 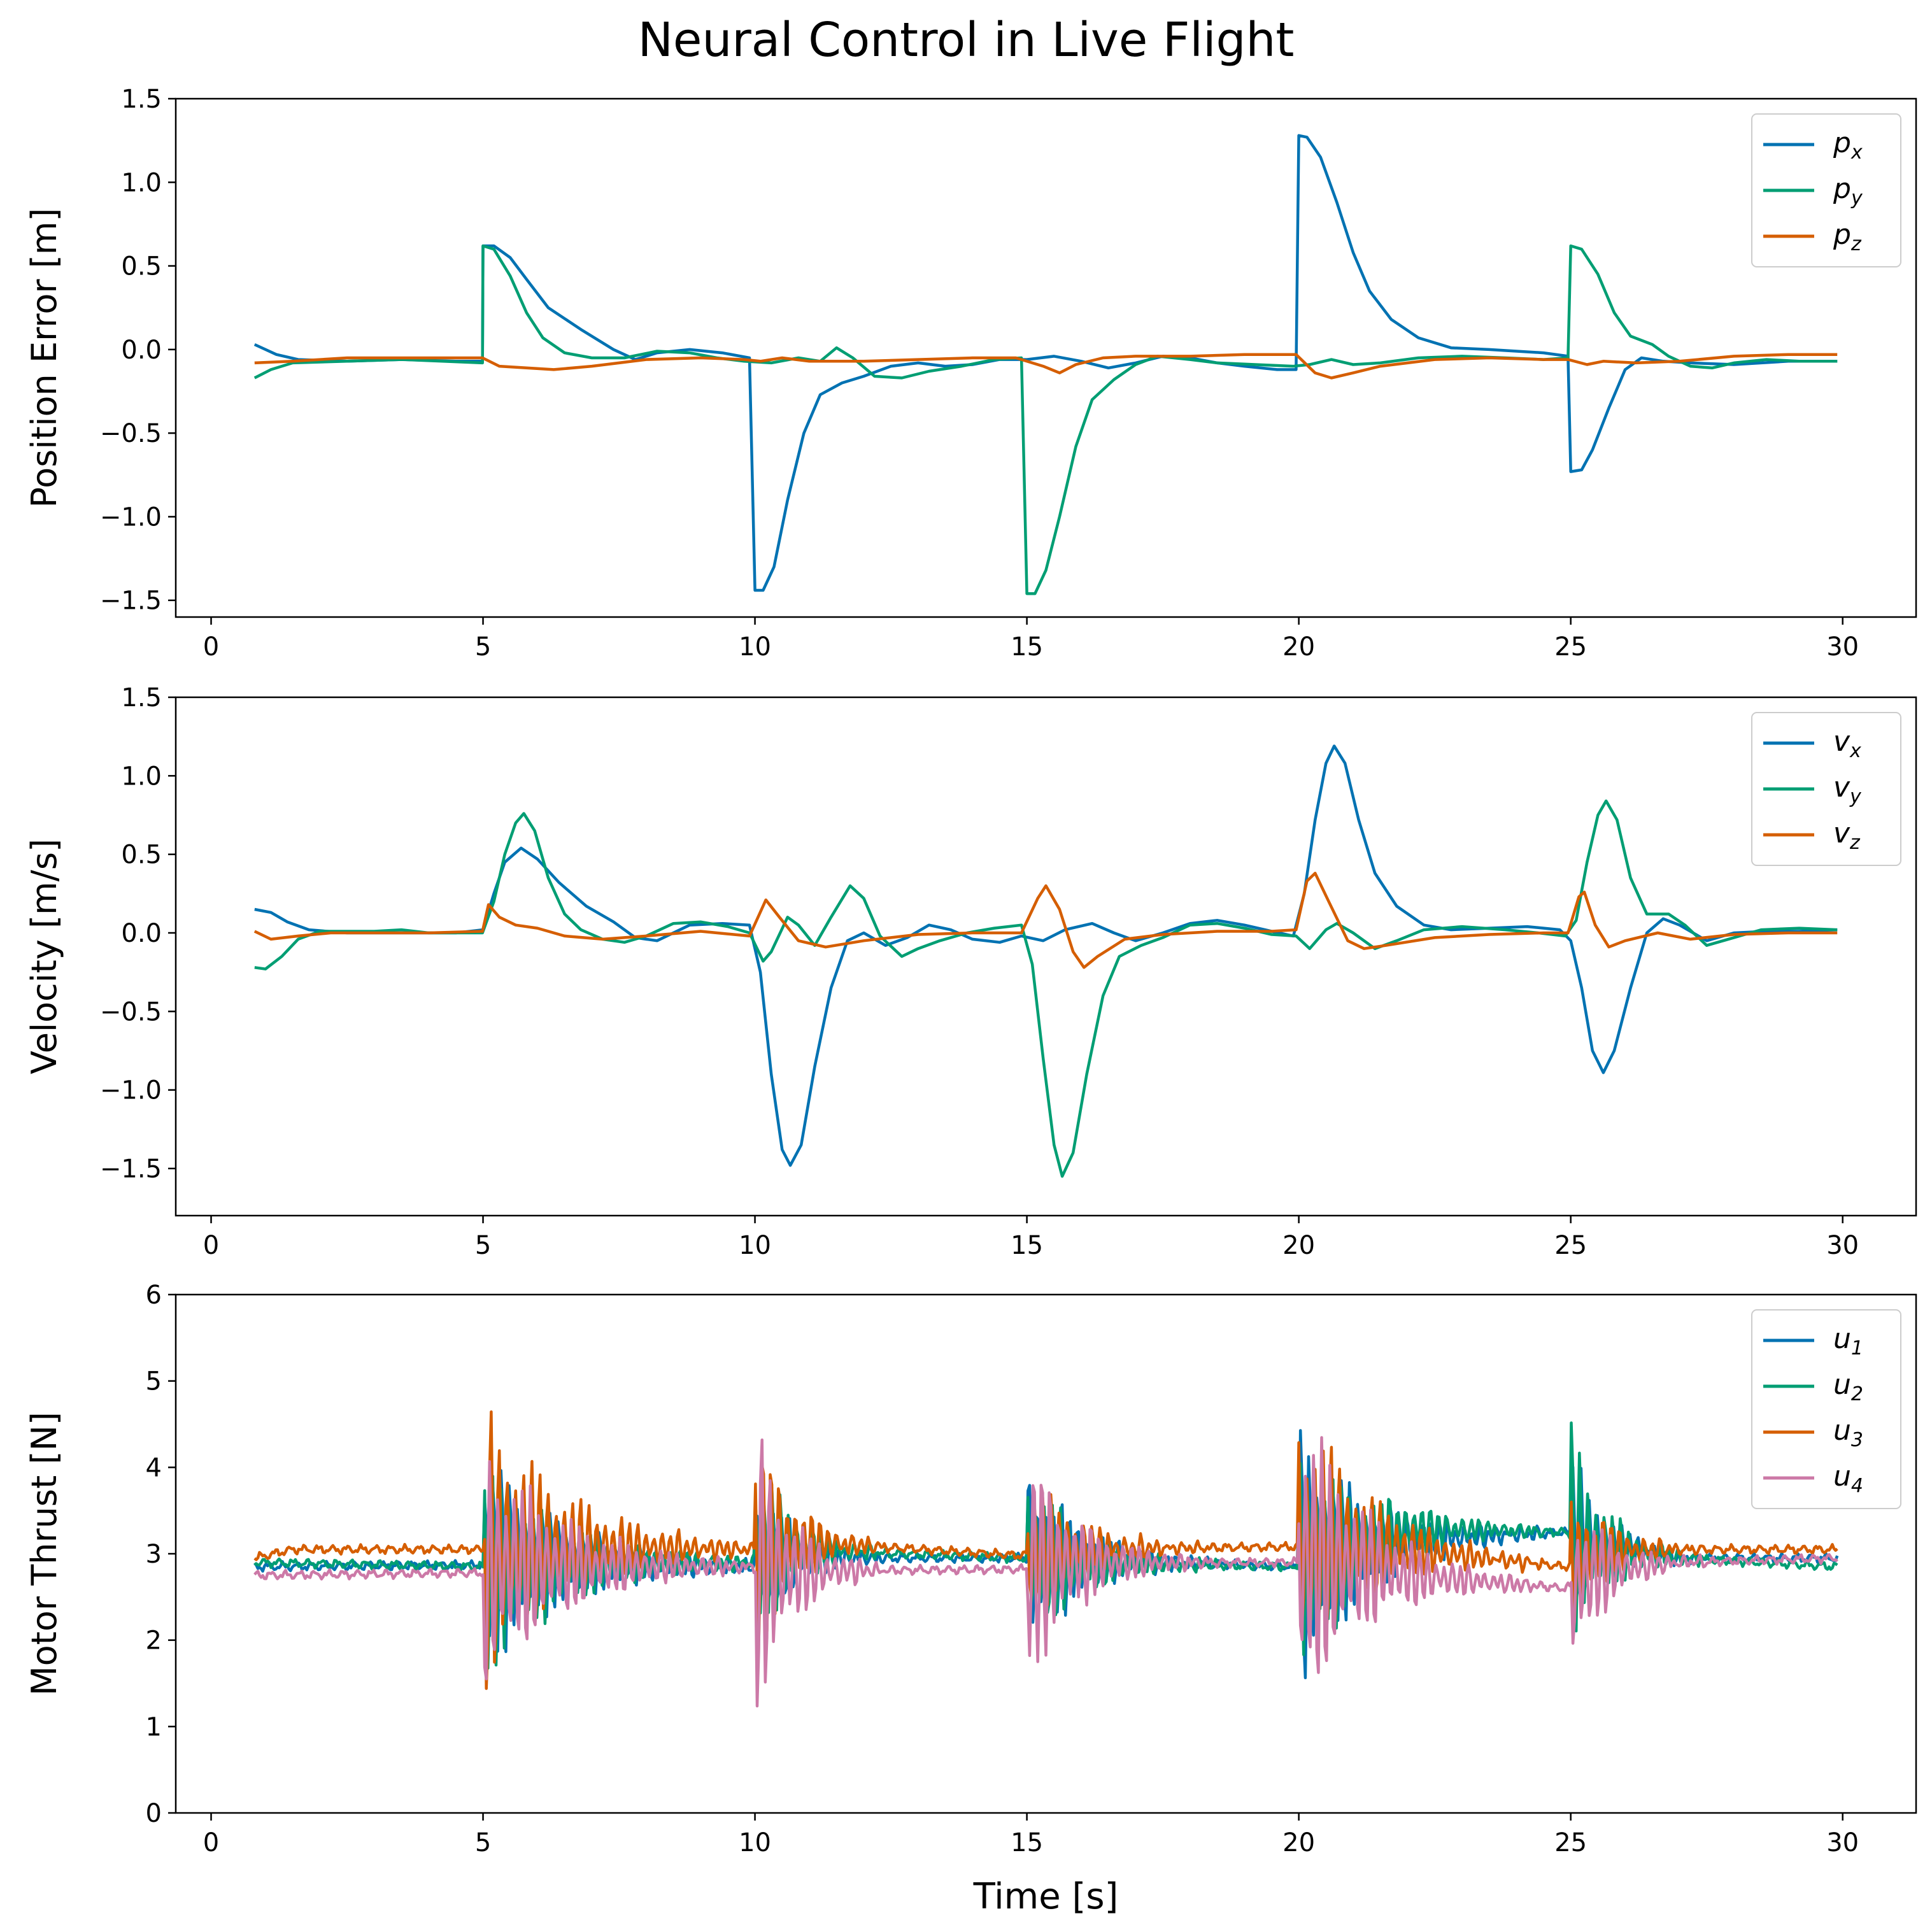 I want to click on x-axis-label: Time [s], so click(x=1046, y=1897).